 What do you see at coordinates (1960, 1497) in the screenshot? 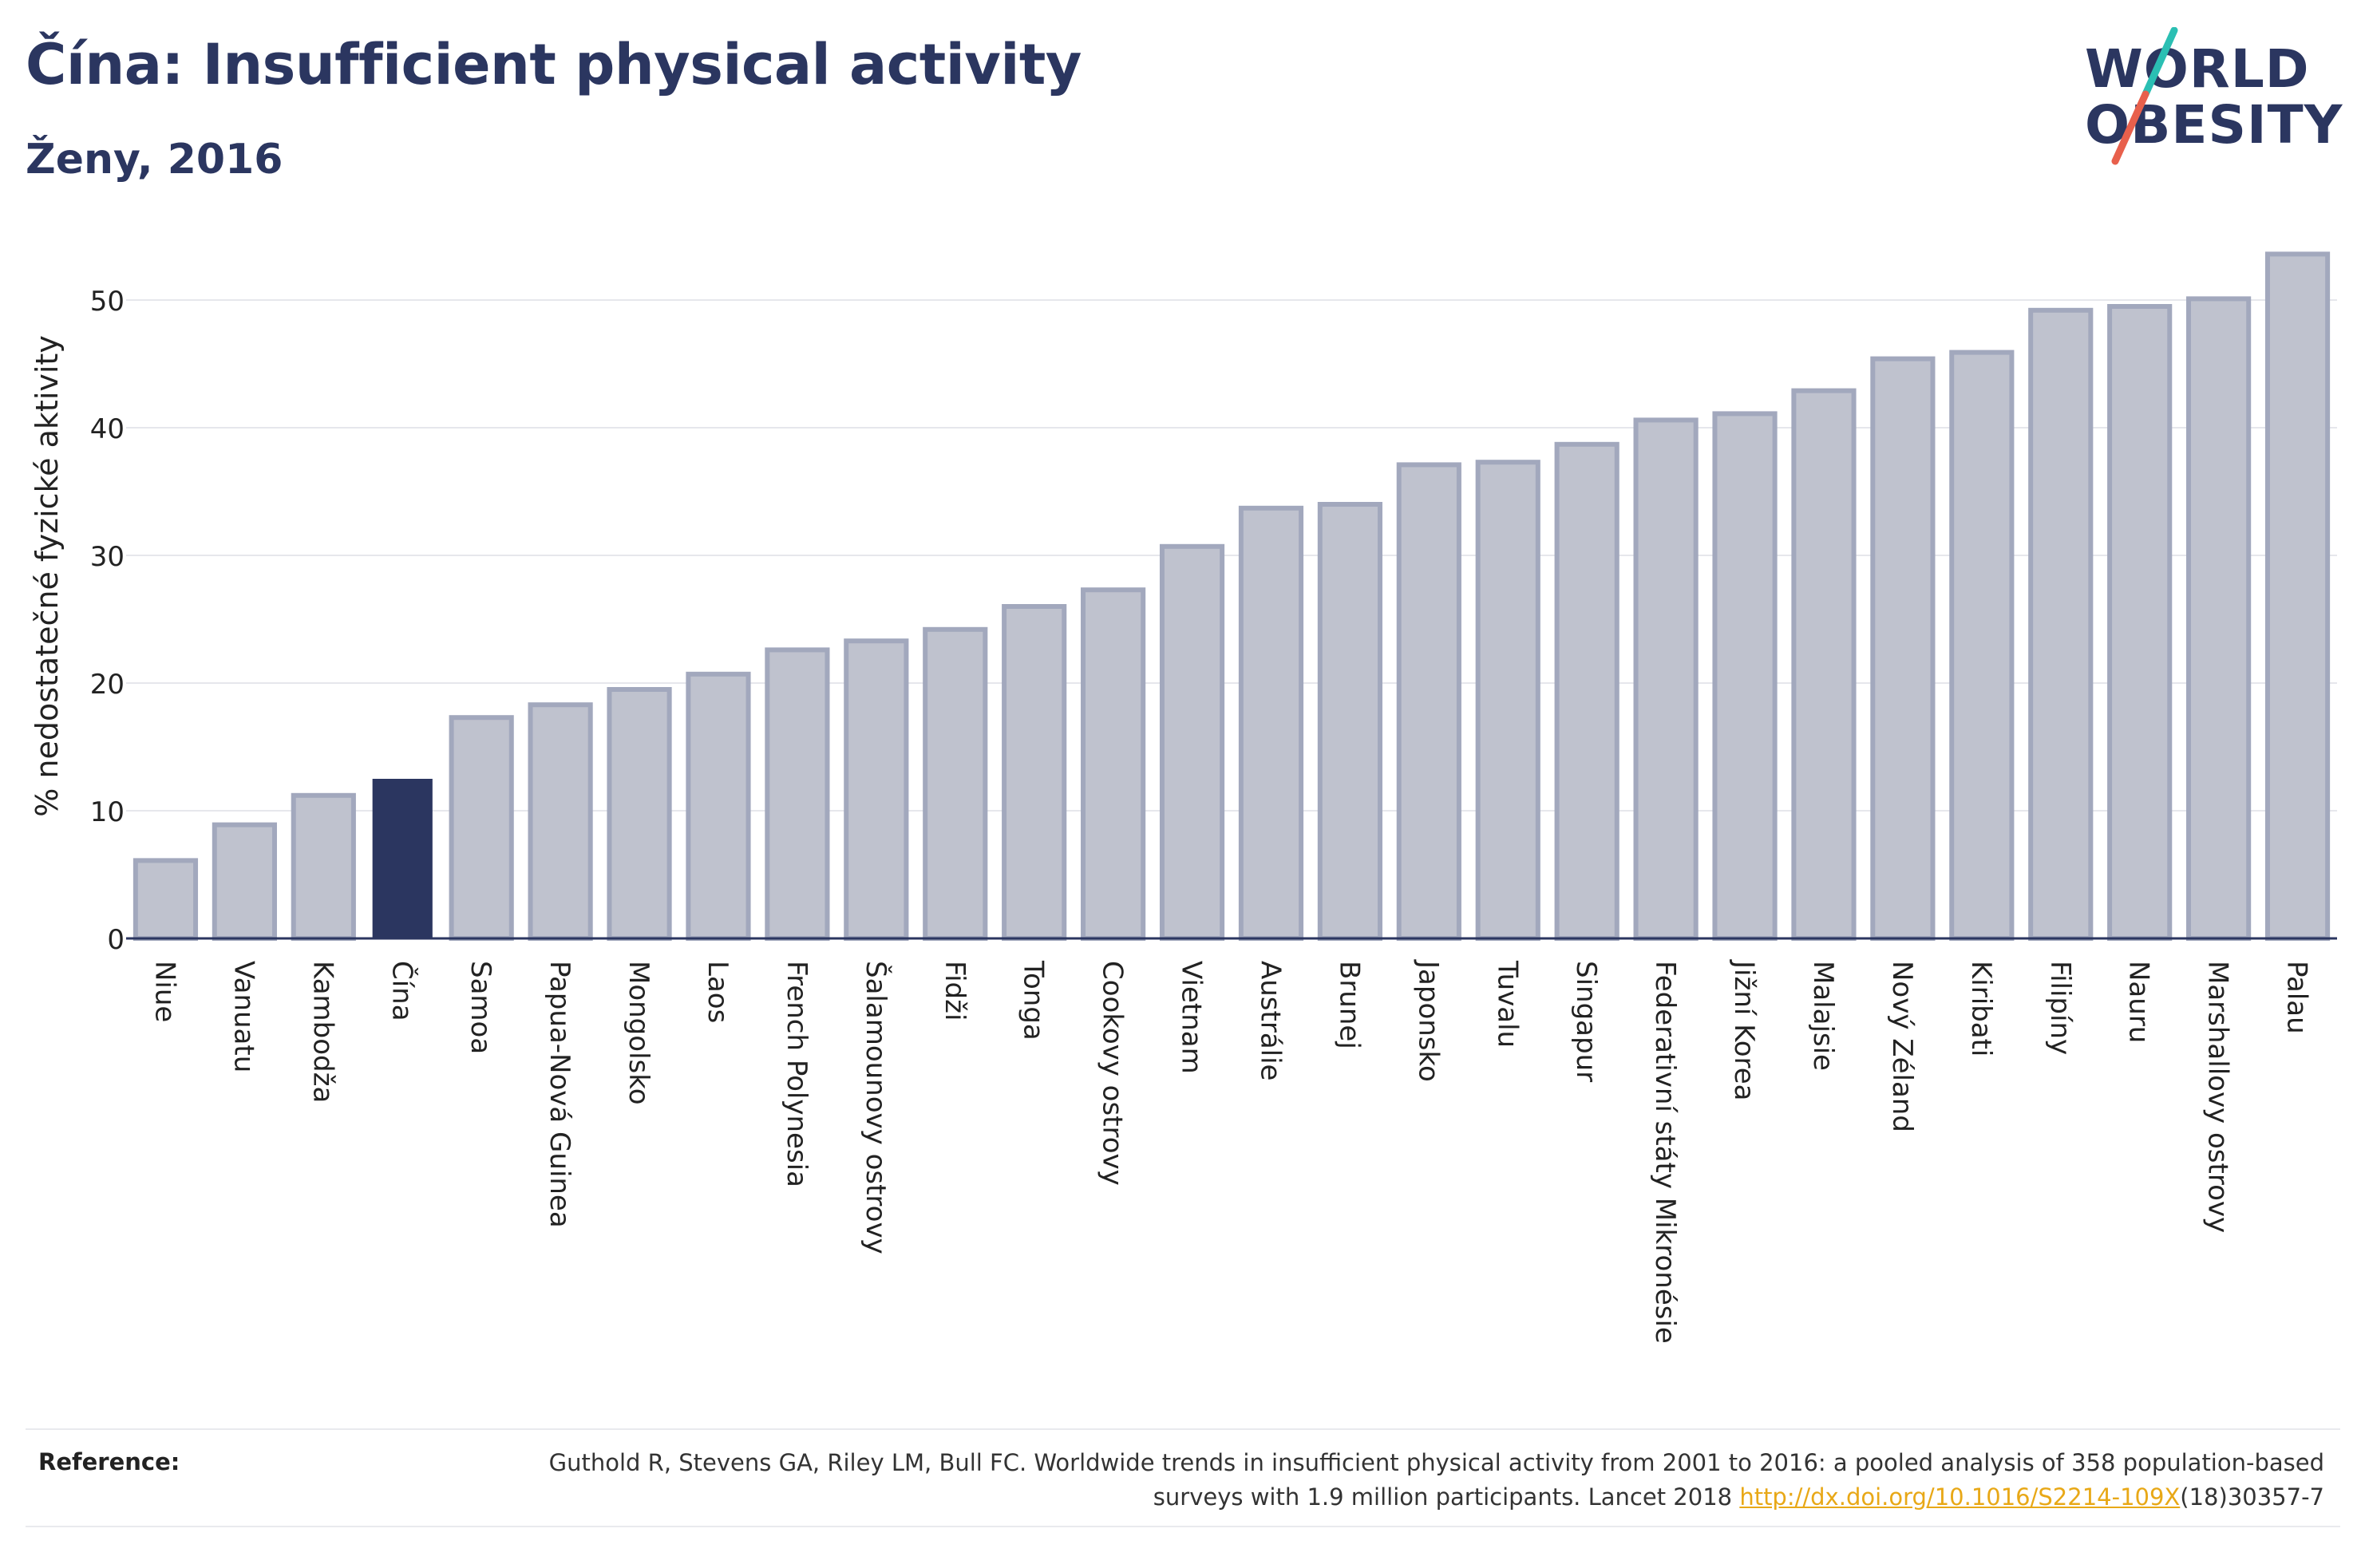
I see `reference-doi-link: http://dx.doi.org/10.1016/S2214-109X` at bounding box center [1960, 1497].